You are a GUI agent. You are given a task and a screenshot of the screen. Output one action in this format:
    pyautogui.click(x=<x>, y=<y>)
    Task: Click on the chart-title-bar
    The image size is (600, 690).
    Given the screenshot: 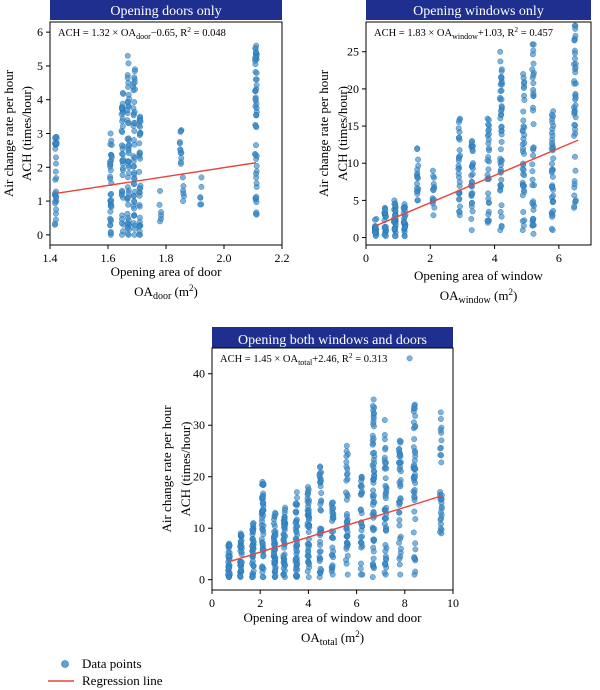 What is the action you would take?
    pyautogui.click(x=166, y=10)
    